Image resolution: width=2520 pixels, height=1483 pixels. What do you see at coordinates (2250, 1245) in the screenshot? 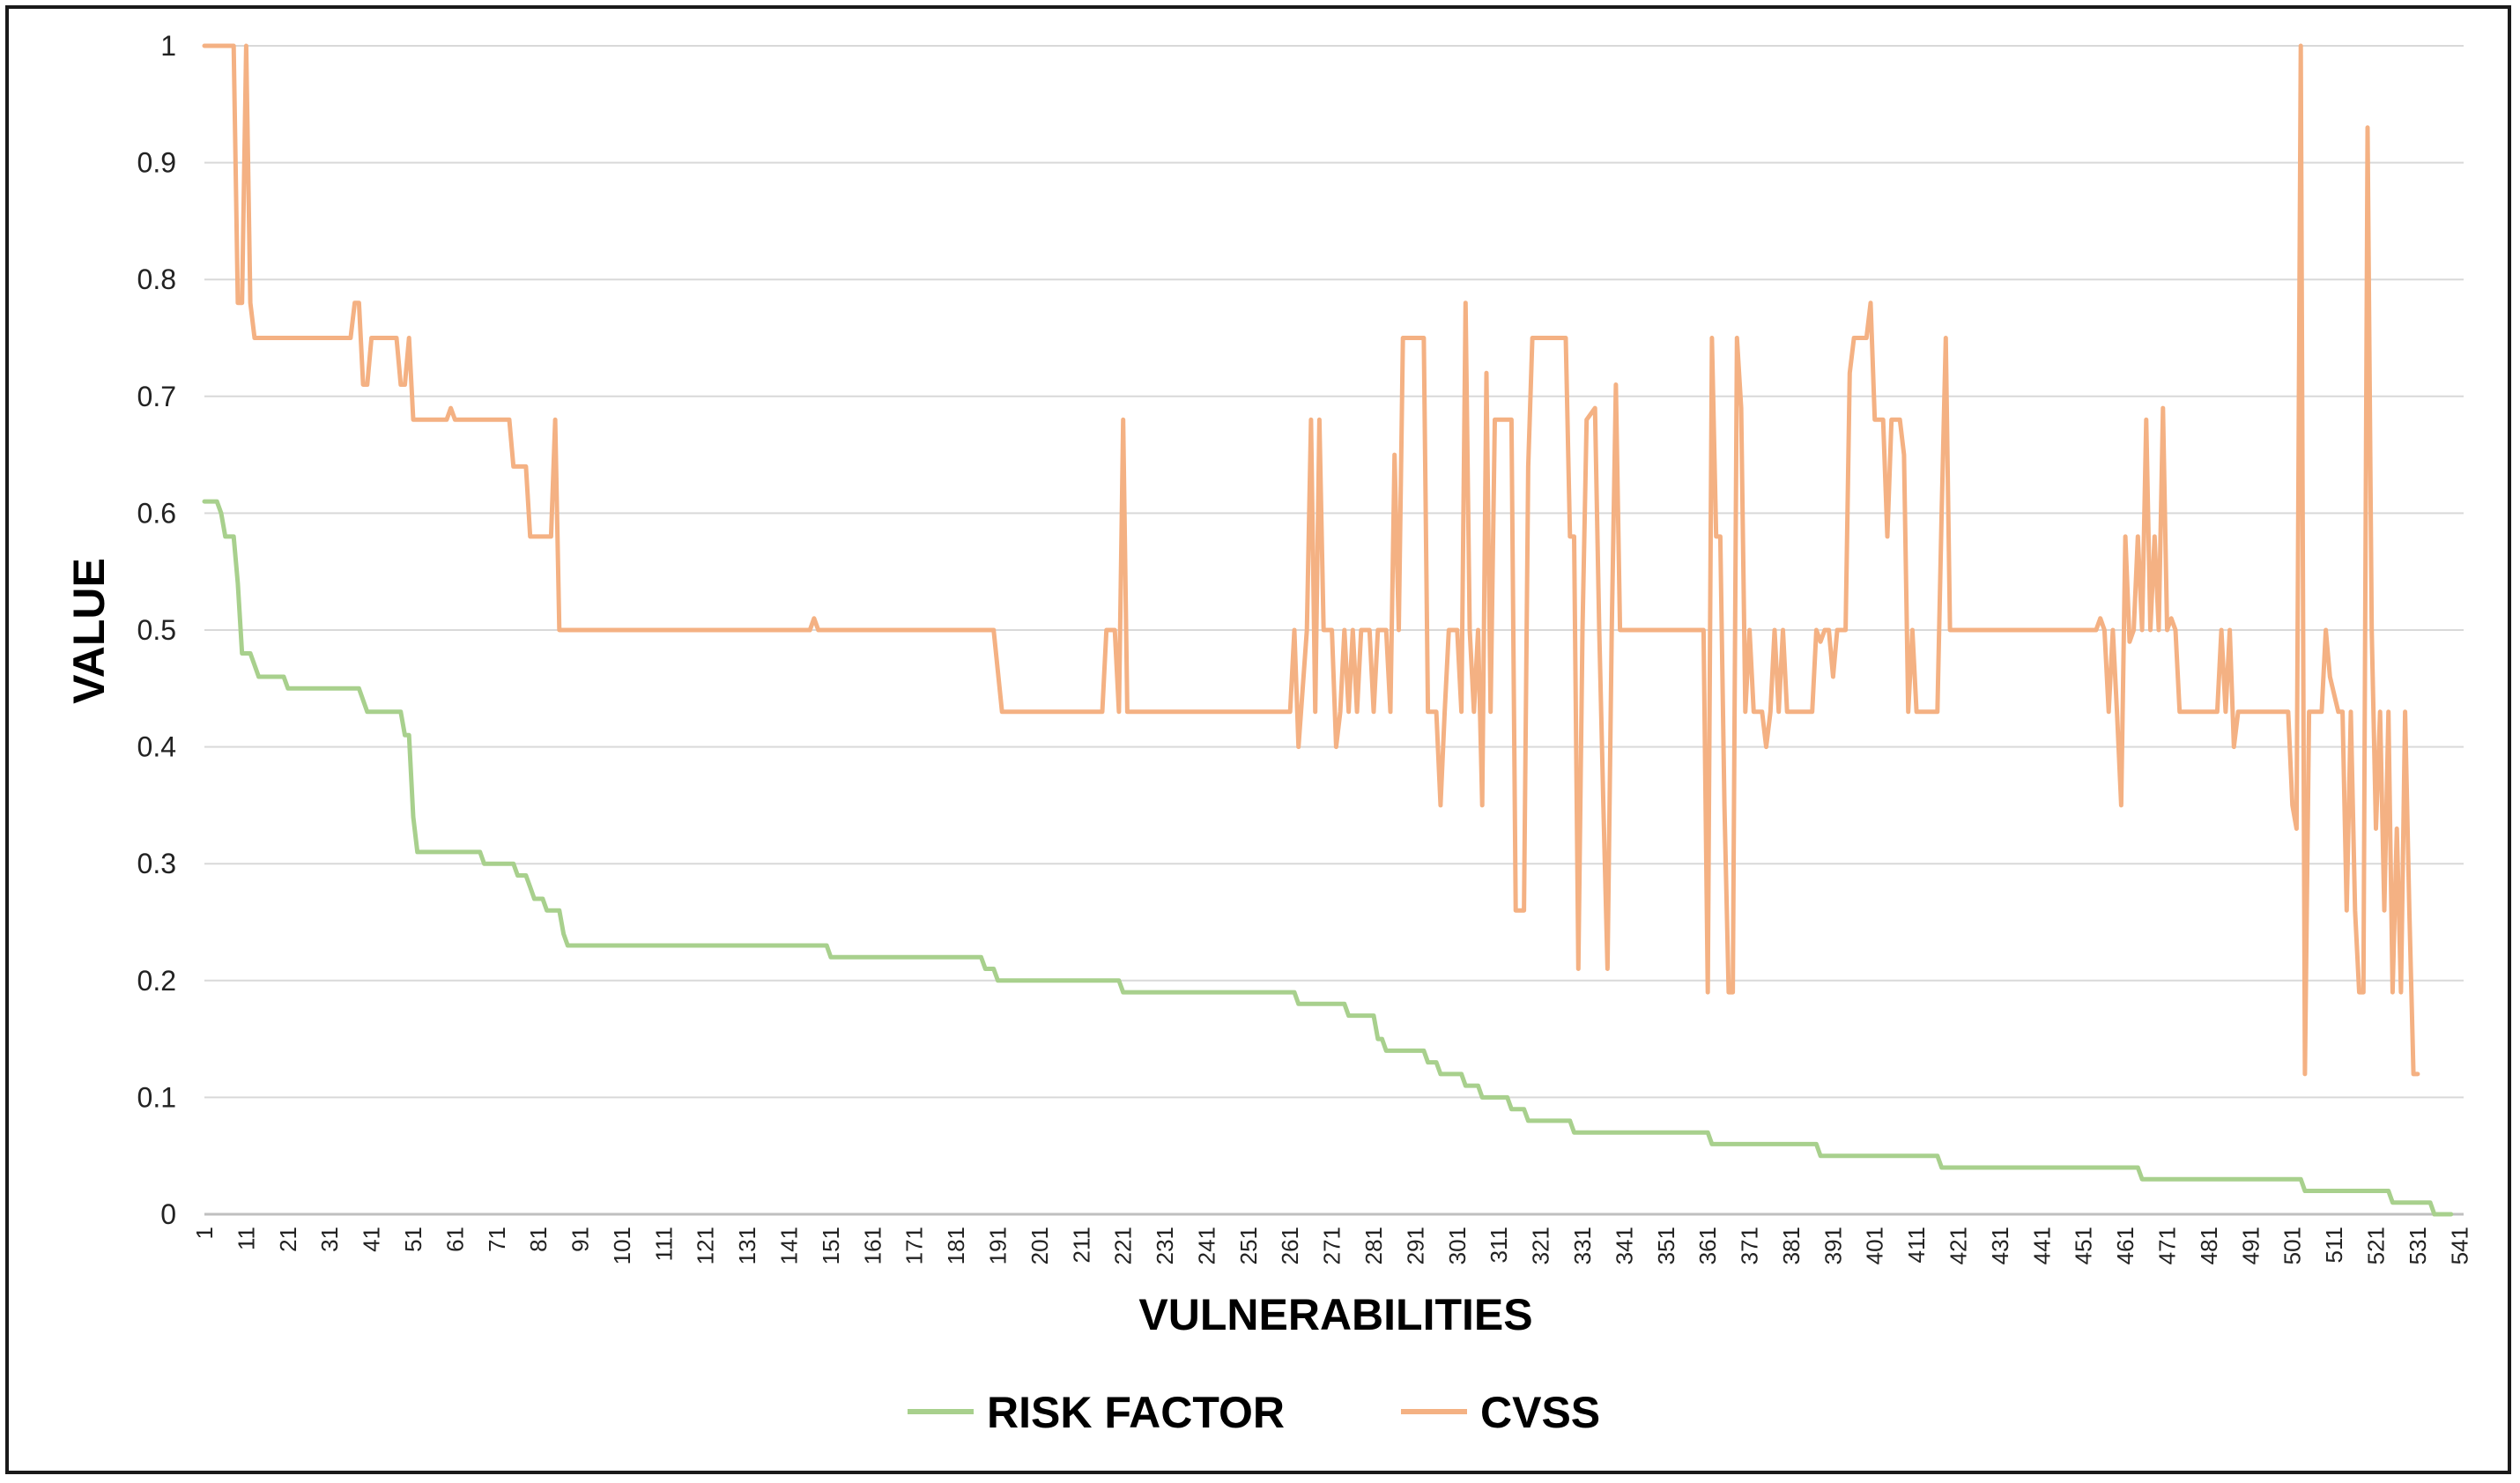
I see `x-tick-label: 491` at bounding box center [2250, 1245].